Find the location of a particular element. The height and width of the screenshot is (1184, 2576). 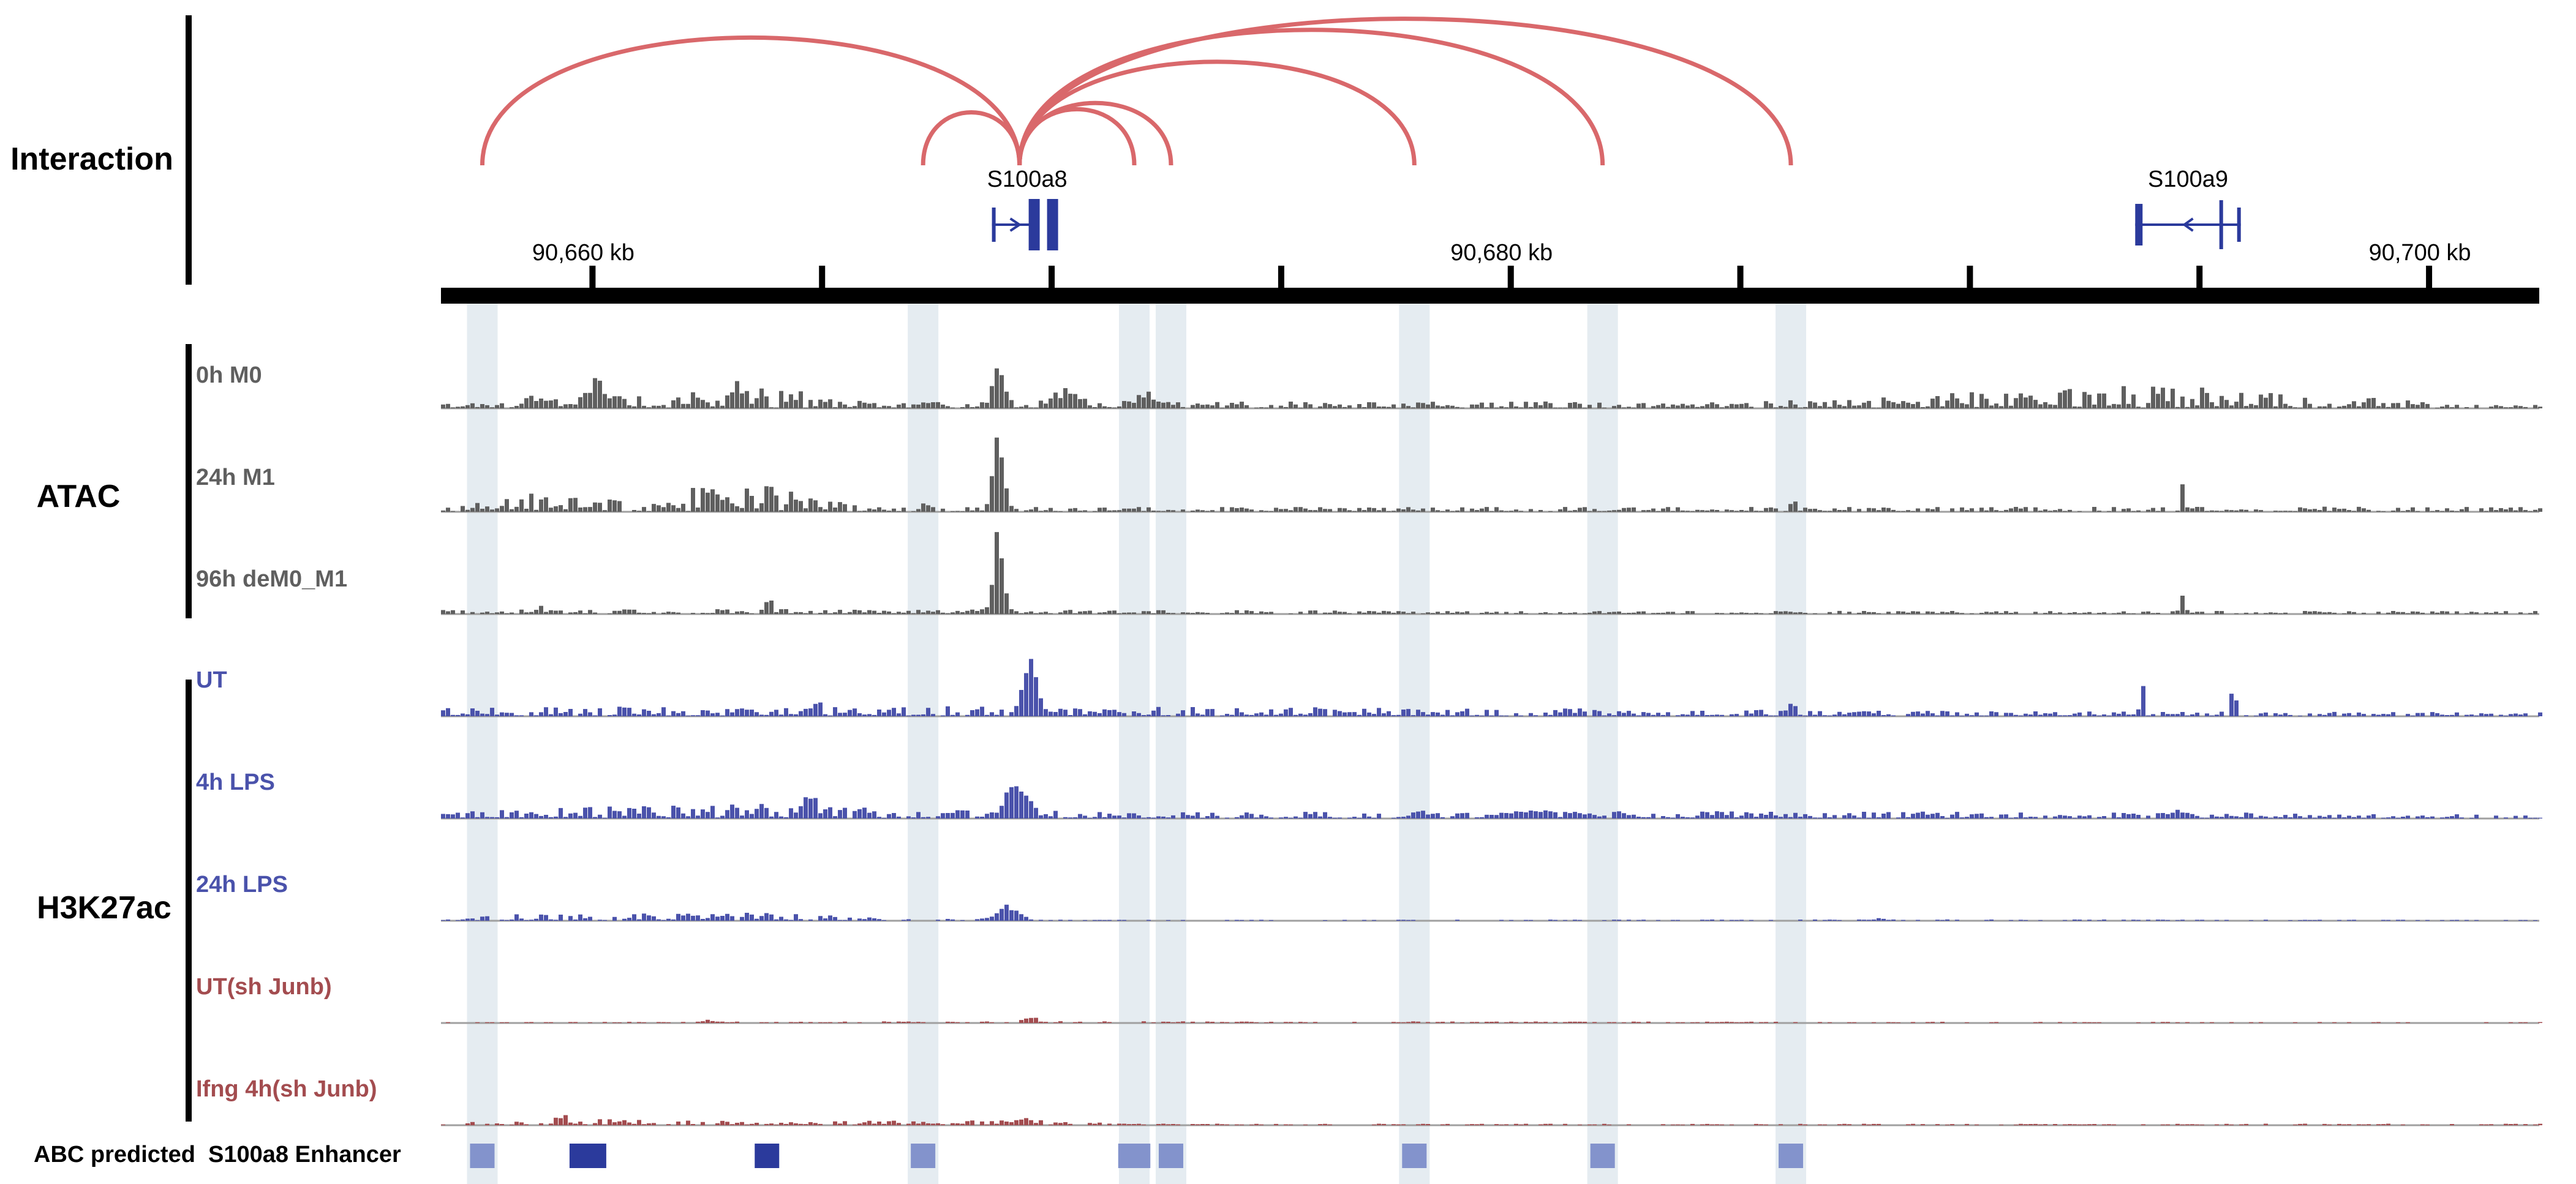

gene-models: S100a8 S100a9 is located at coordinates (1614, 209).